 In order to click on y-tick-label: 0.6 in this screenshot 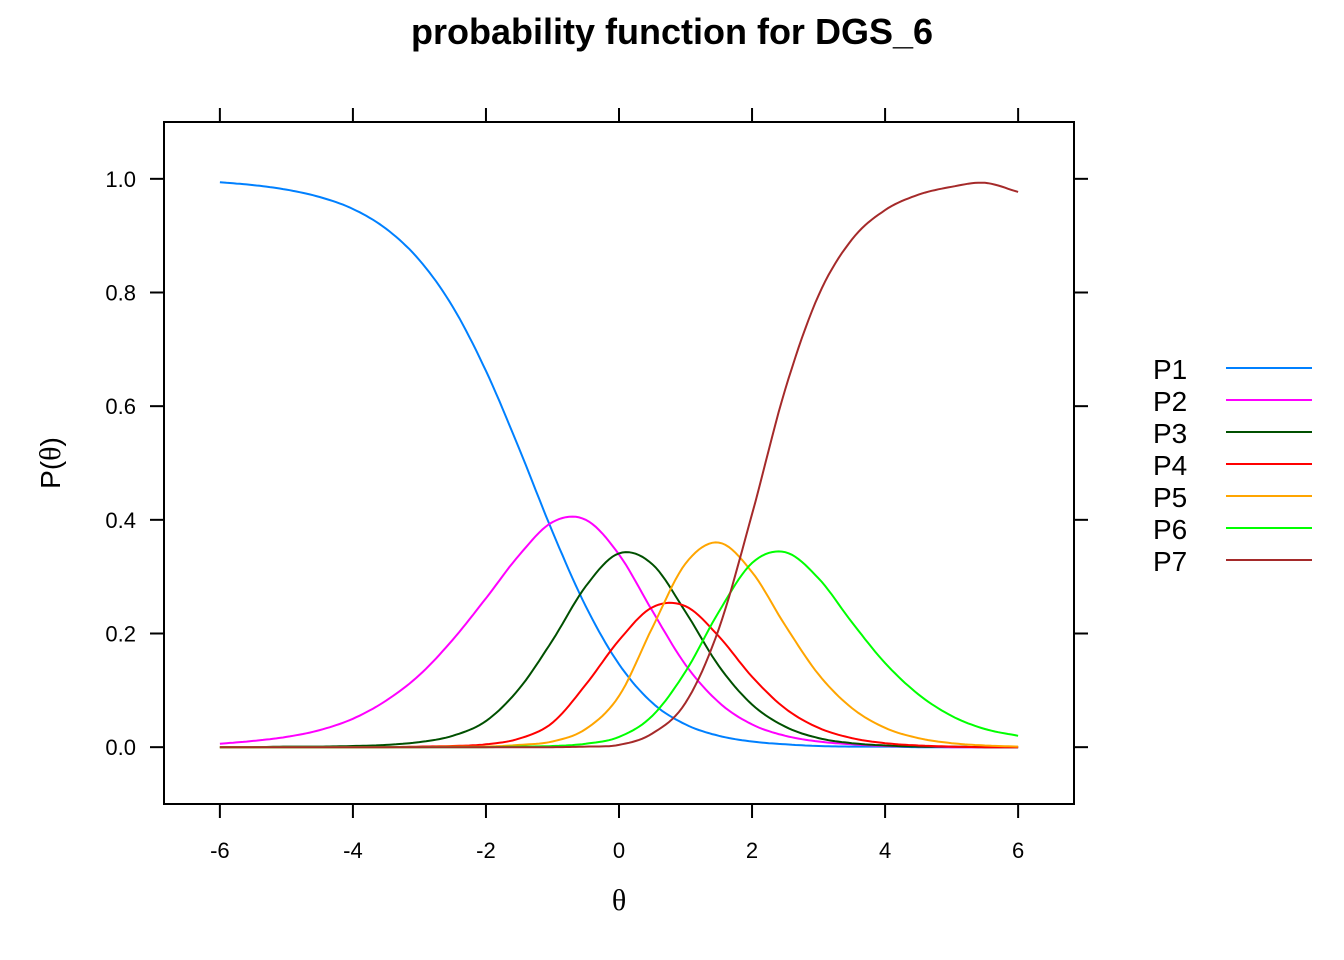, I will do `click(120, 406)`.